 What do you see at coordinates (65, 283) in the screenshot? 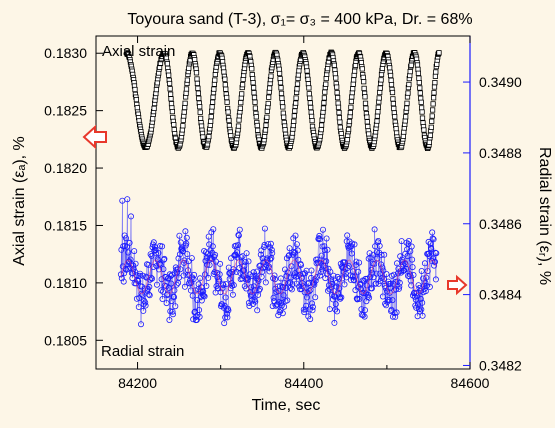
I see `y-left-tick-label: 0.1810` at bounding box center [65, 283].